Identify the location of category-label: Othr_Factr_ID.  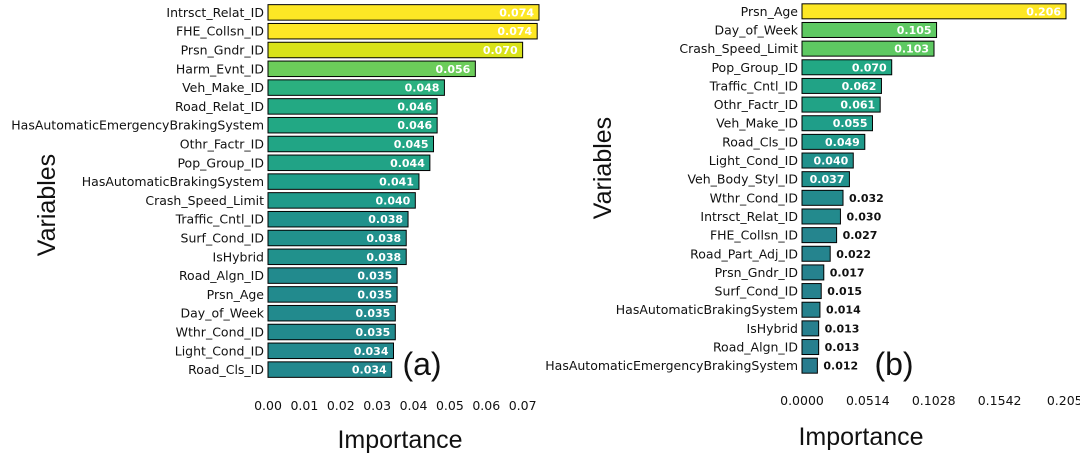
(756, 104).